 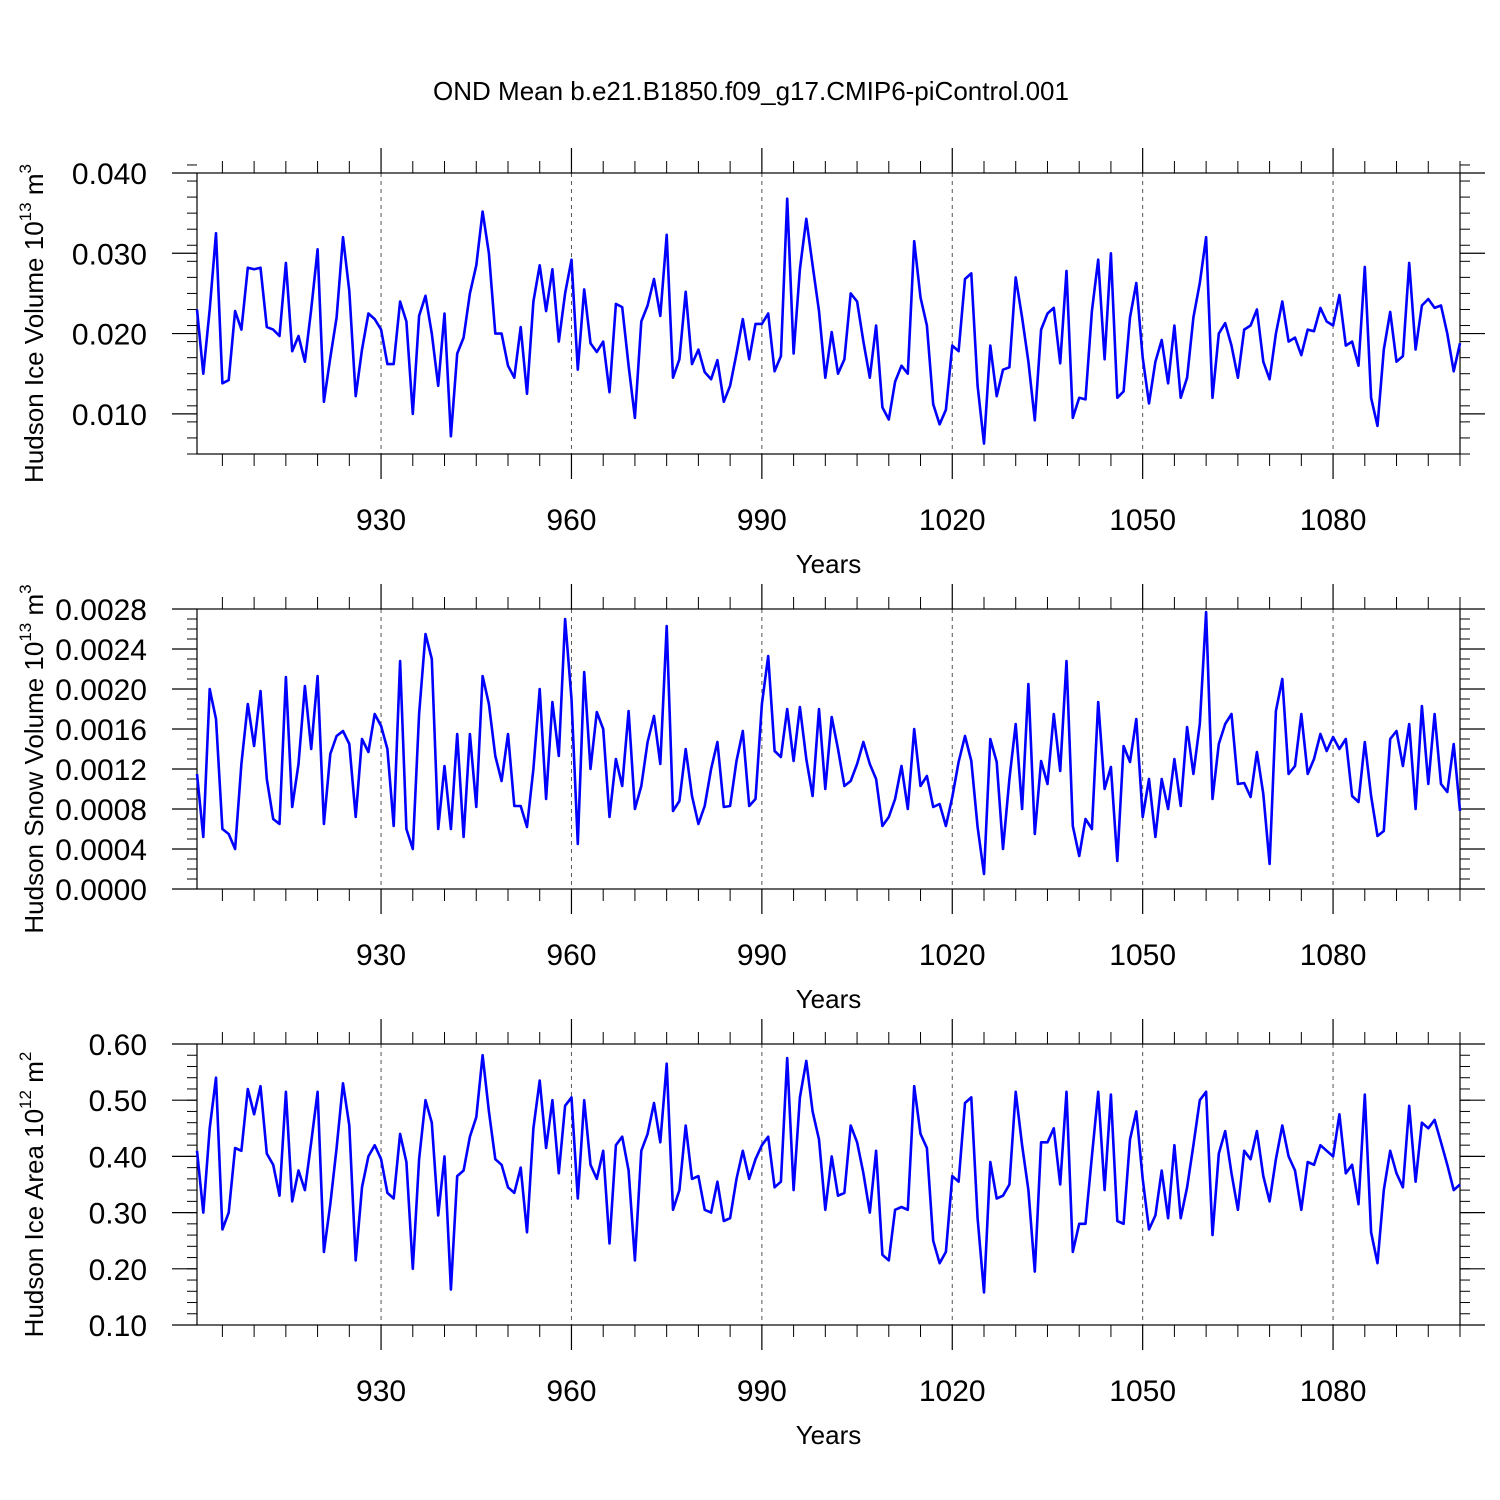 What do you see at coordinates (118, 1326) in the screenshot?
I see `y-tick-label: 0.10` at bounding box center [118, 1326].